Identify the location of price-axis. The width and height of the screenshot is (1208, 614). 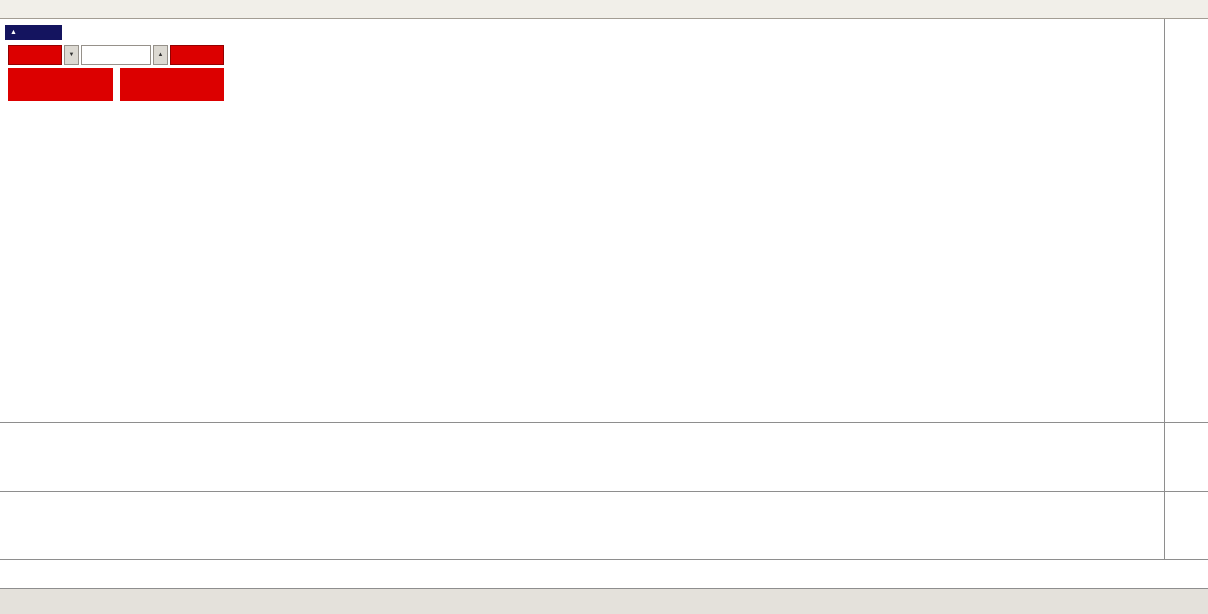
(1186, 289).